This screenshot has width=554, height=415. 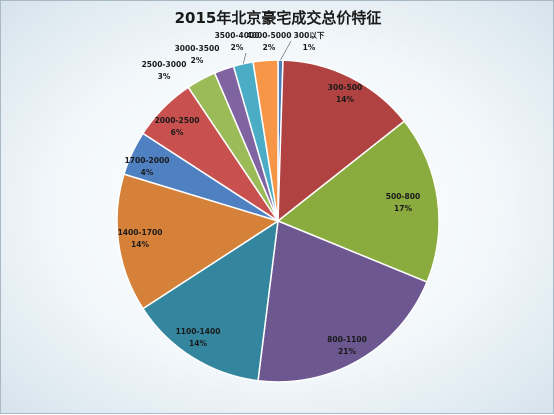 I want to click on slice-category-label: 4000-5000, so click(x=269, y=35).